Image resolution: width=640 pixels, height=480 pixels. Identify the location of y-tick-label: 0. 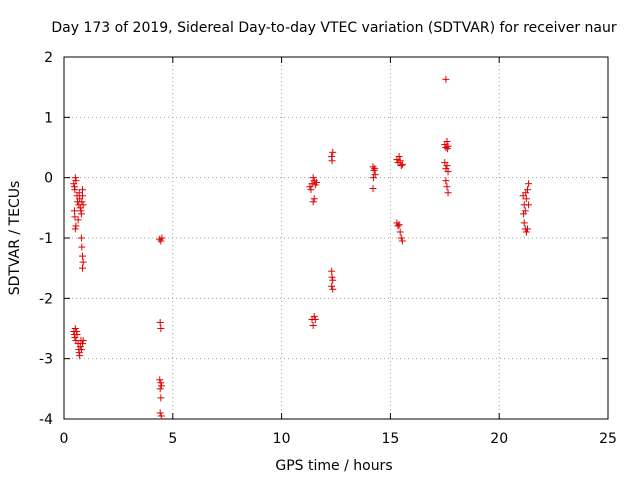
(48, 179).